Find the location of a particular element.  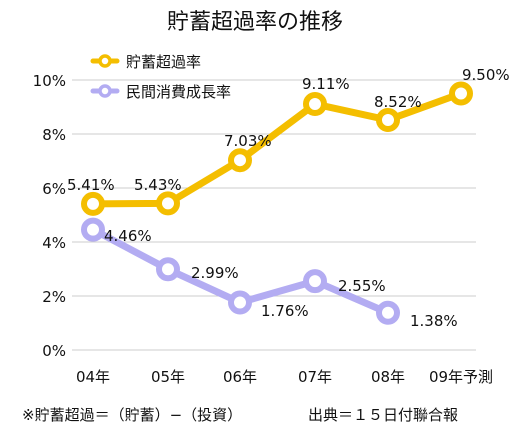

y-tick-label: 8% is located at coordinates (54, 135).